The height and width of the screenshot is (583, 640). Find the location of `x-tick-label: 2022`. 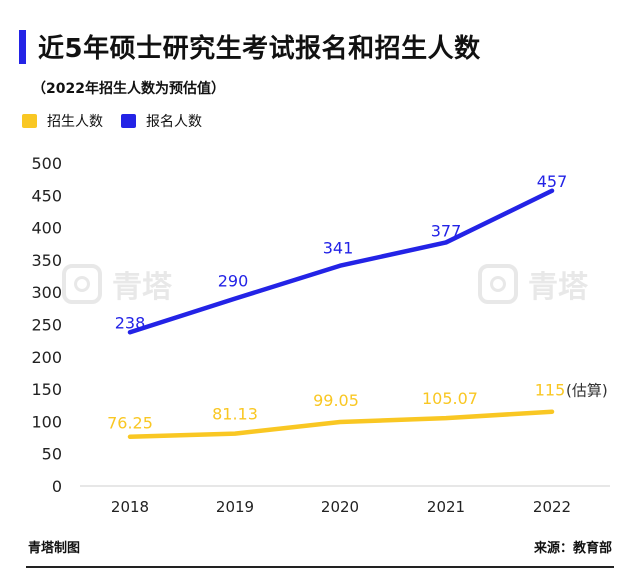

x-tick-label: 2022 is located at coordinates (552, 507).